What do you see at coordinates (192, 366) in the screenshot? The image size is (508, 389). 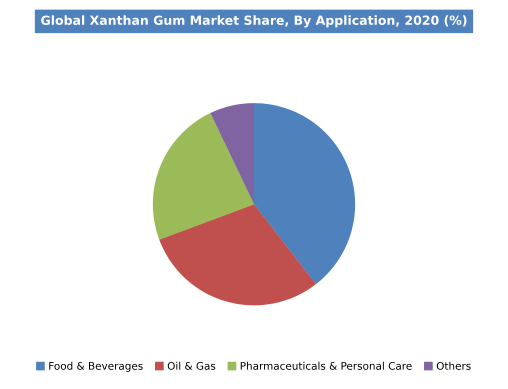 I see `legend-label: Oil & Gas` at bounding box center [192, 366].